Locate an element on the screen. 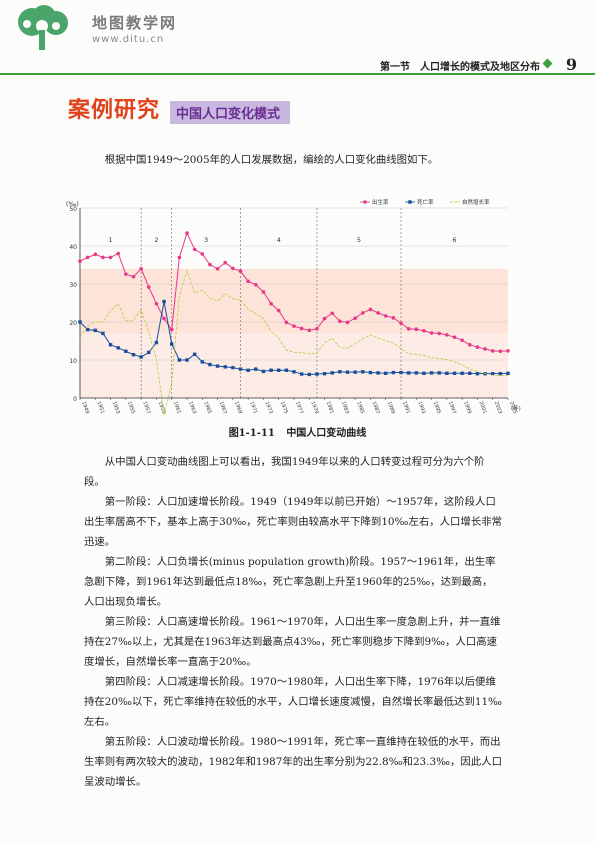  figure-number: 图1-1-11 is located at coordinates (251, 433).